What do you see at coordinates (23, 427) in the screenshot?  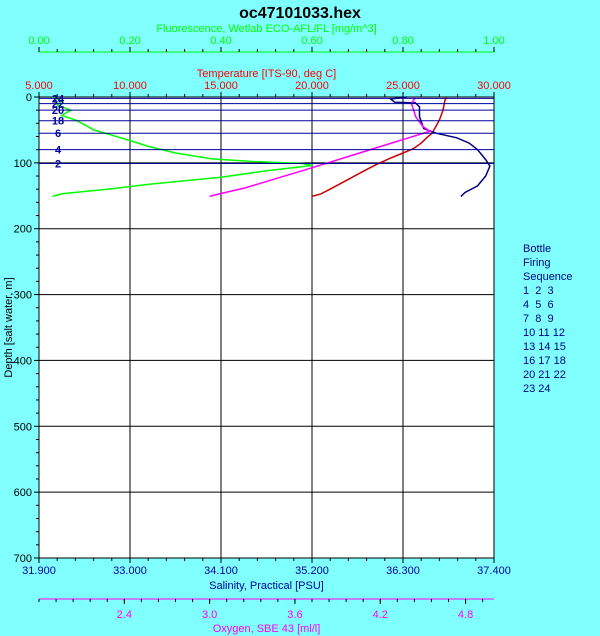 I see `y-tick-label: 500` at bounding box center [23, 427].